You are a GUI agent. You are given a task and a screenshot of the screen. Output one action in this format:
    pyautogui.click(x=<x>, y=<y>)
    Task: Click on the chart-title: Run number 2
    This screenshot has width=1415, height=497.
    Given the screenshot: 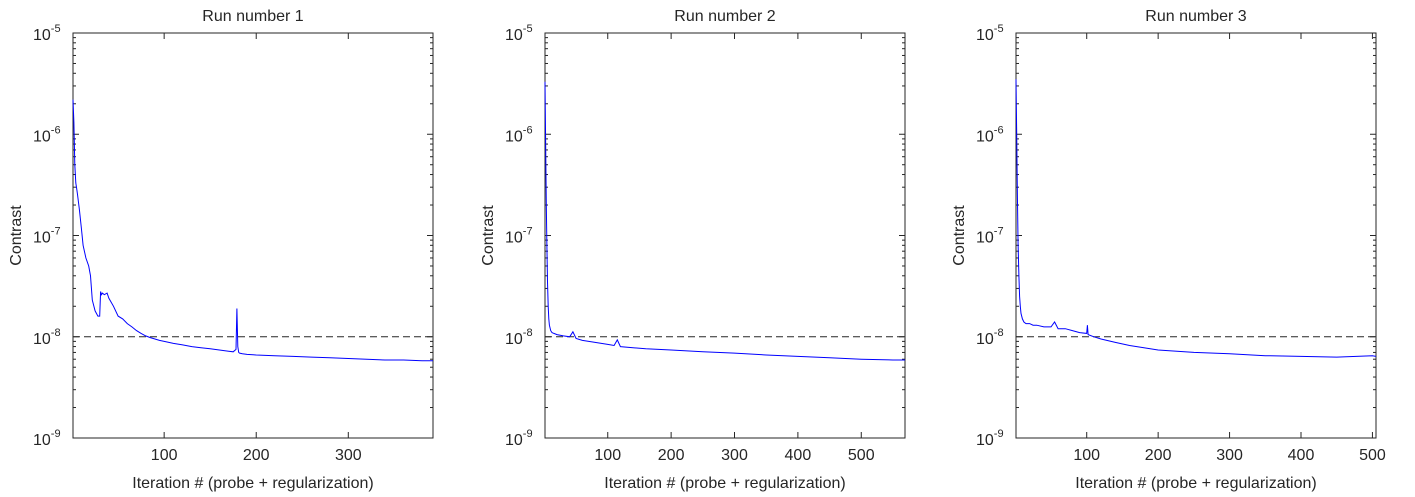 What is the action you would take?
    pyautogui.click(x=724, y=16)
    